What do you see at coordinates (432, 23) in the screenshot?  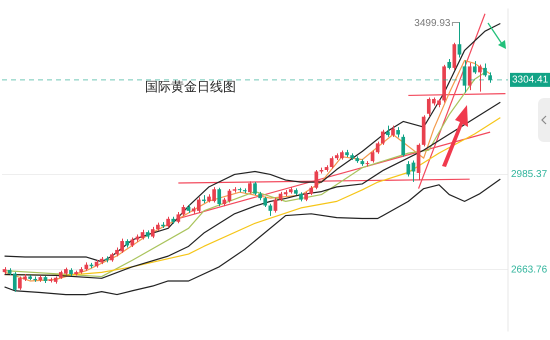 I see `annotation: 3499.93` at bounding box center [432, 23].